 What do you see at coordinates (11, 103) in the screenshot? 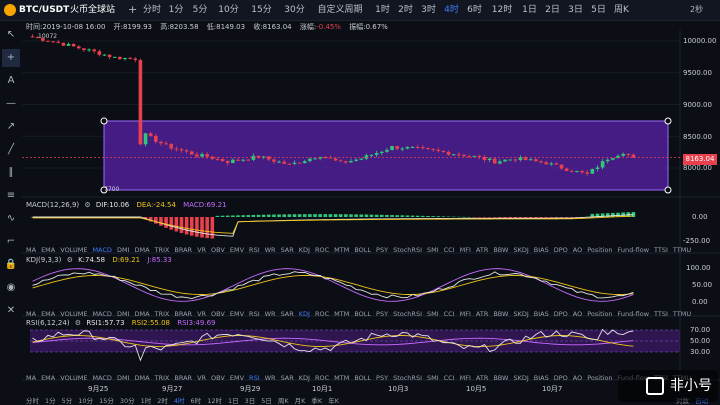
I see `horizontal-line-icon: —` at bounding box center [11, 103].